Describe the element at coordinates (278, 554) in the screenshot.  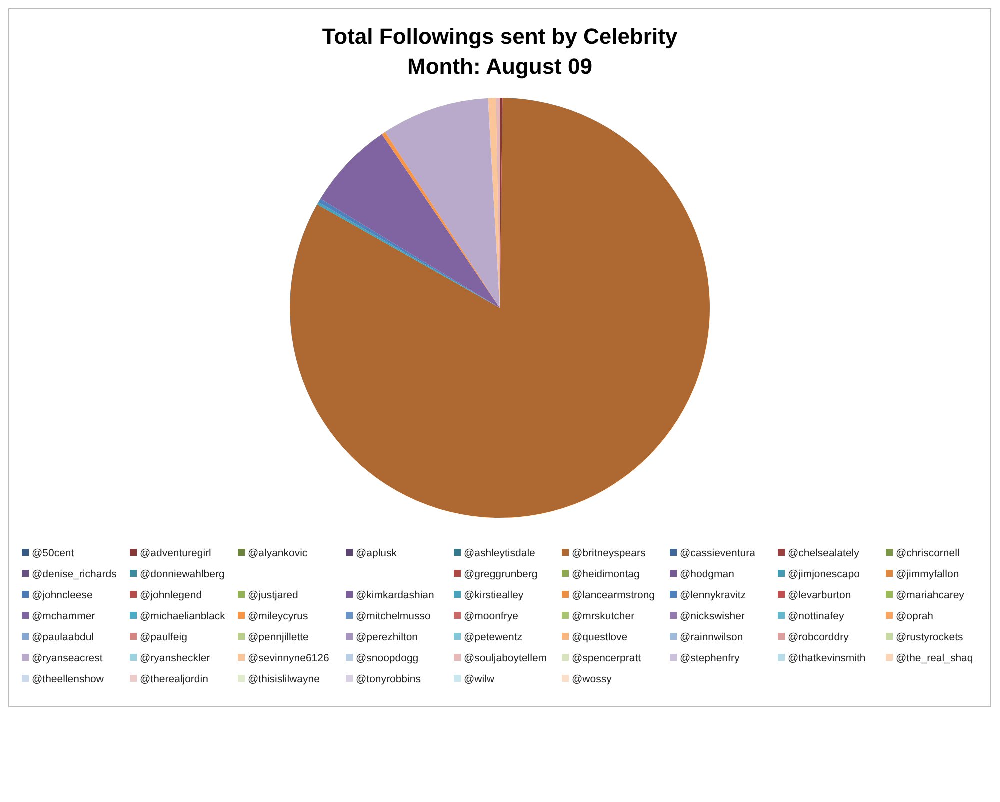
I see `legend-label: @alyankovic` at that location.